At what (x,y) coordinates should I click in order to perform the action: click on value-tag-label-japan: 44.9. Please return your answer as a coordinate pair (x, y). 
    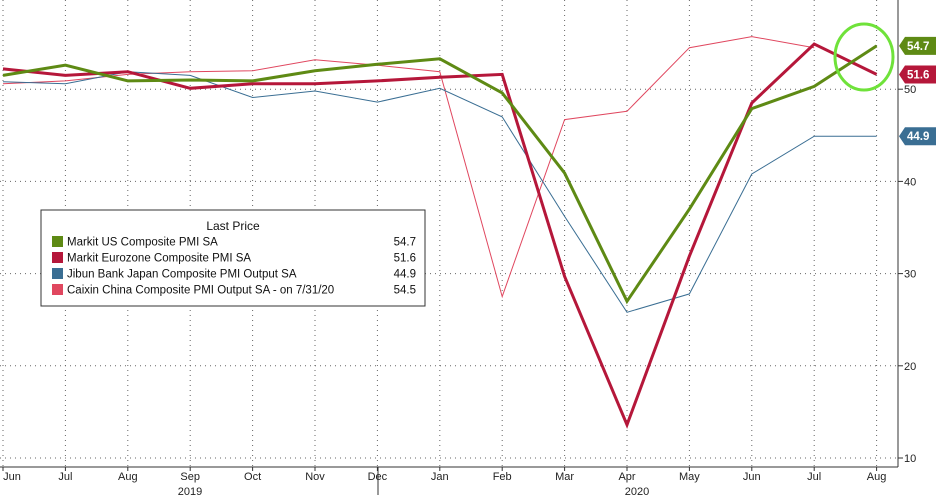
    Looking at the image, I should click on (918, 137).